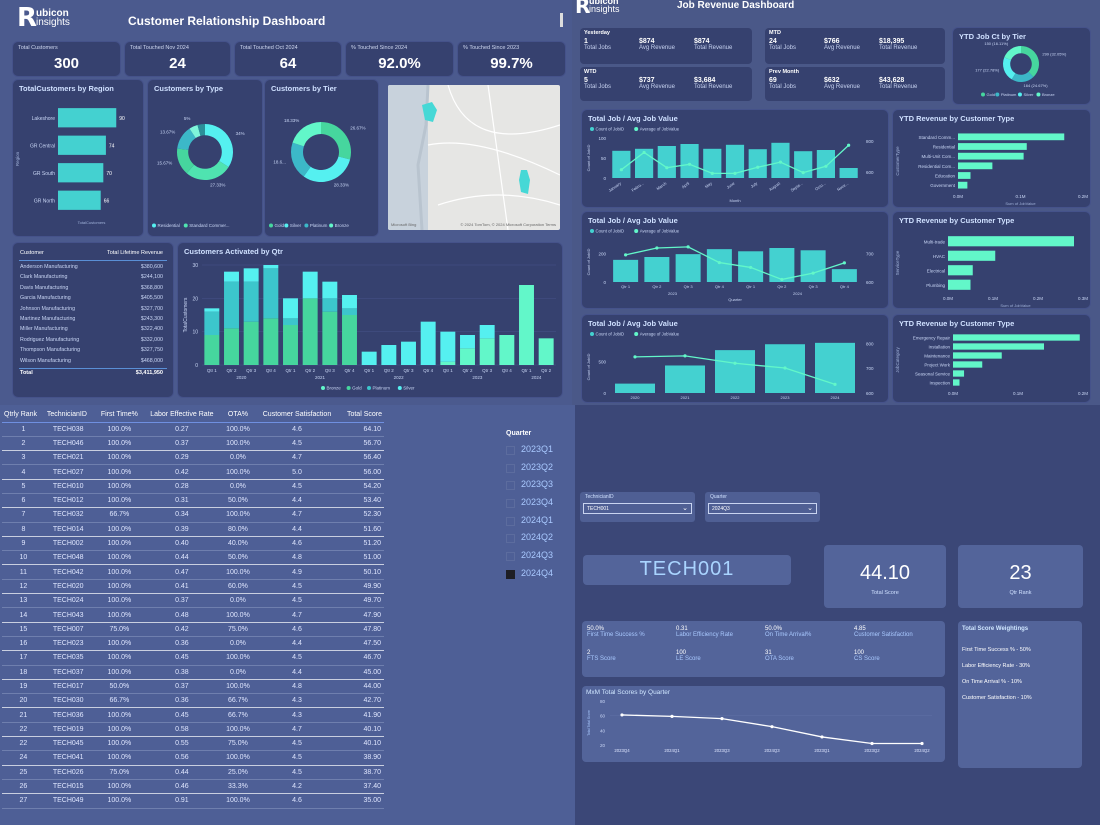 The image size is (1100, 825). I want to click on column-header: First Time%, so click(119, 415).